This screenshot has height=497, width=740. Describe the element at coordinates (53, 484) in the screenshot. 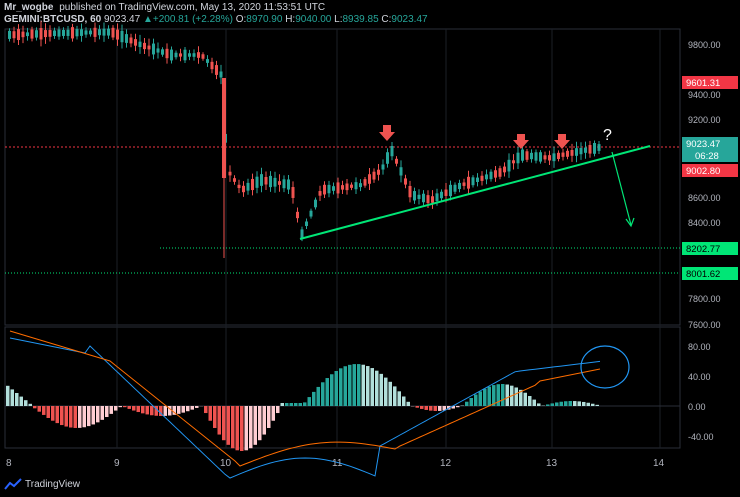

I see `footer-brand: TradingView` at that location.